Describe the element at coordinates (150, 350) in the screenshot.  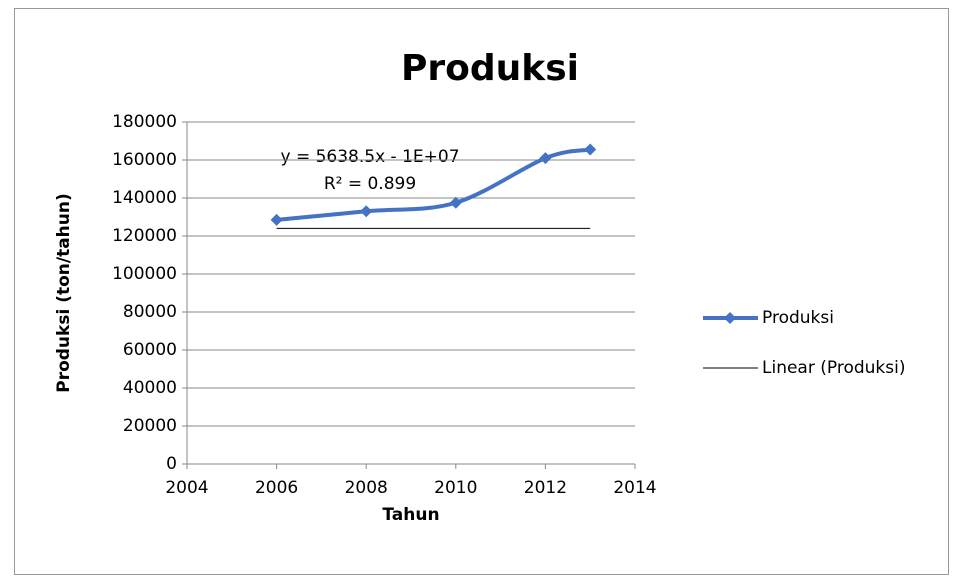
I see `y-tick-label: 60000` at that location.